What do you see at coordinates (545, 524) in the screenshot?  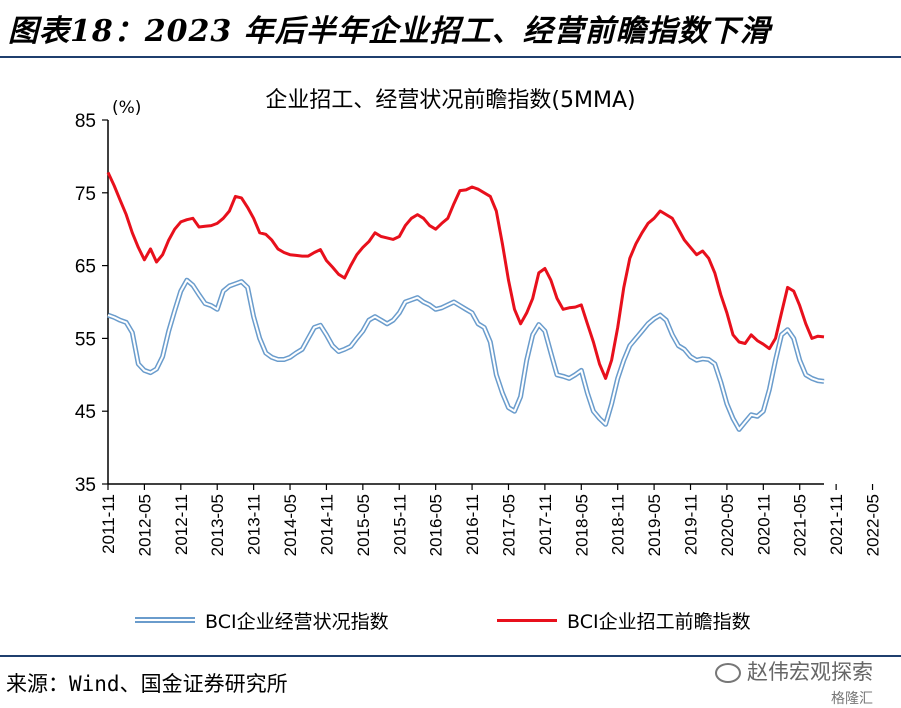 I see `x-tick-label: 2017-11` at bounding box center [545, 524].